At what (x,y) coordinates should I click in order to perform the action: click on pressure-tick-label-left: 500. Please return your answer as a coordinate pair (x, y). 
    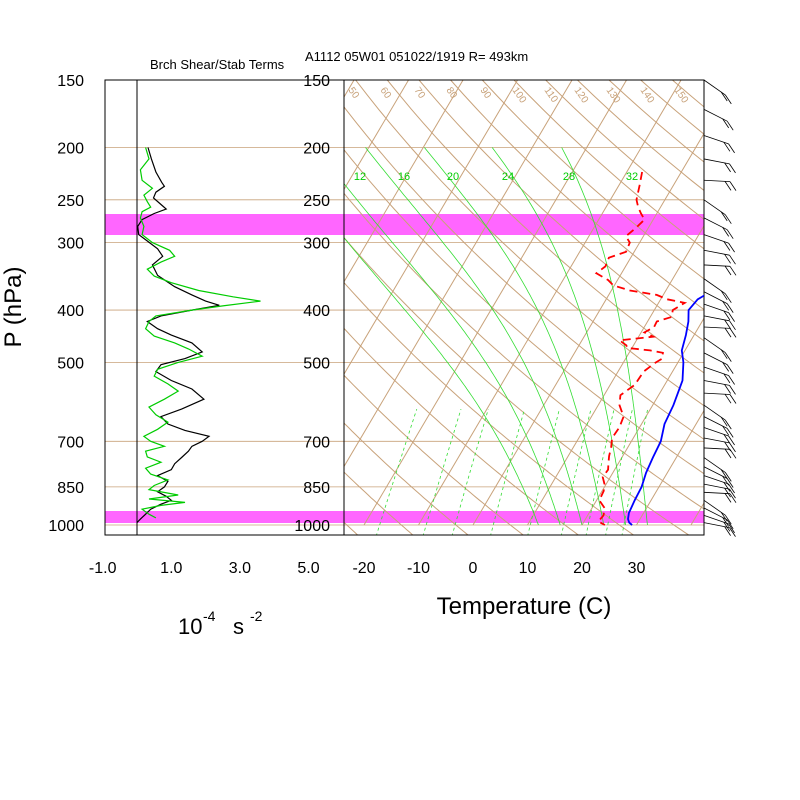
    Looking at the image, I should click on (70, 363).